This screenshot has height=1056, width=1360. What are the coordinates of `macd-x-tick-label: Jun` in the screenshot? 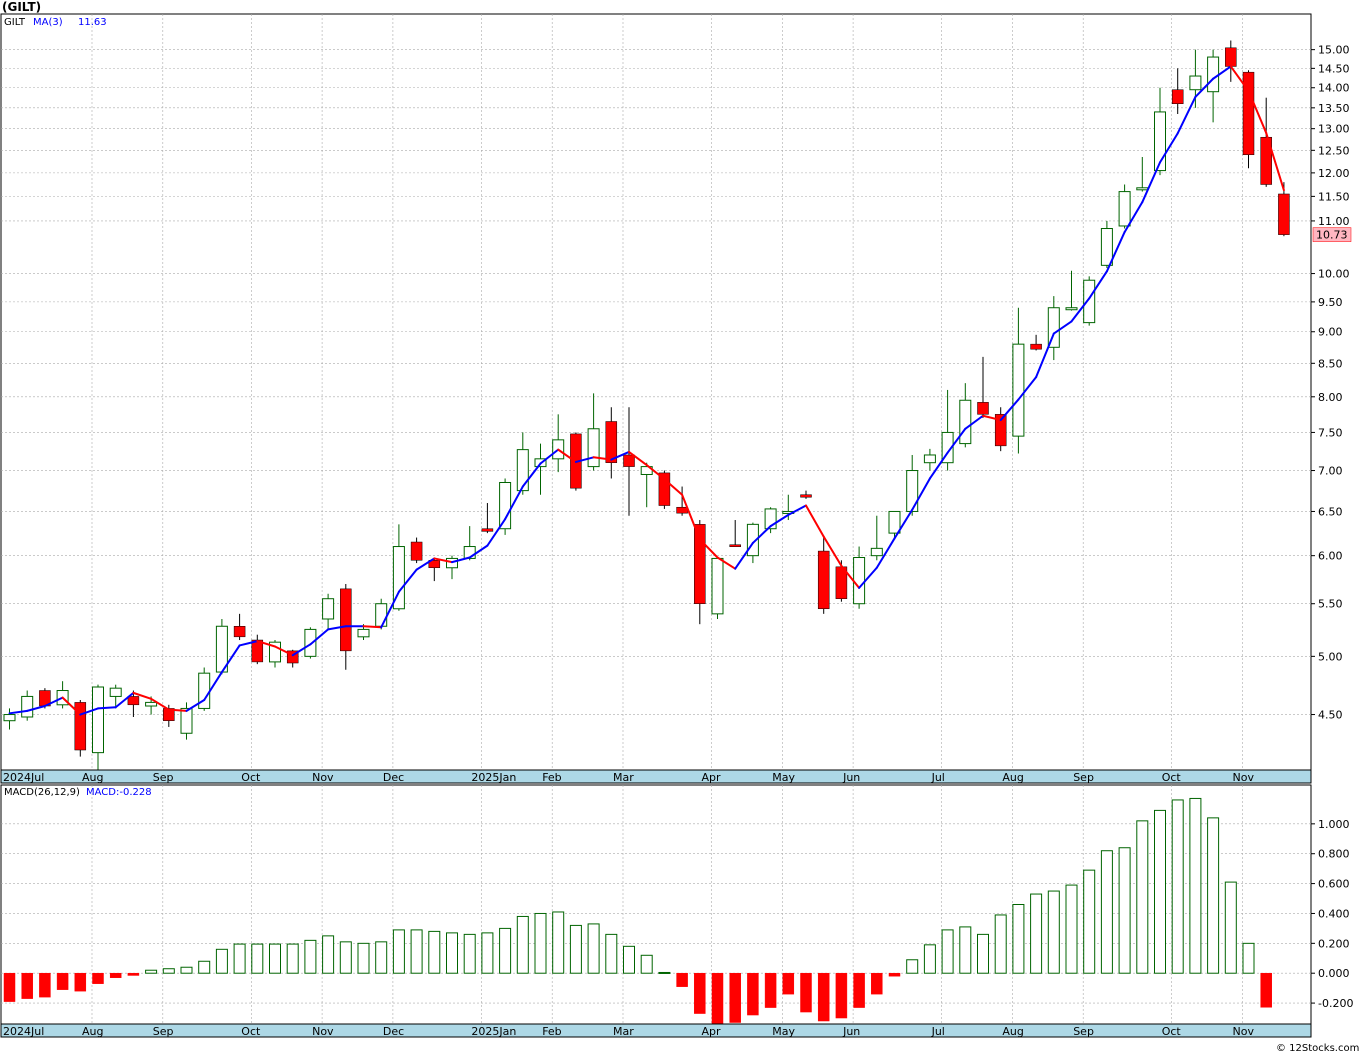 It's located at (851, 1031).